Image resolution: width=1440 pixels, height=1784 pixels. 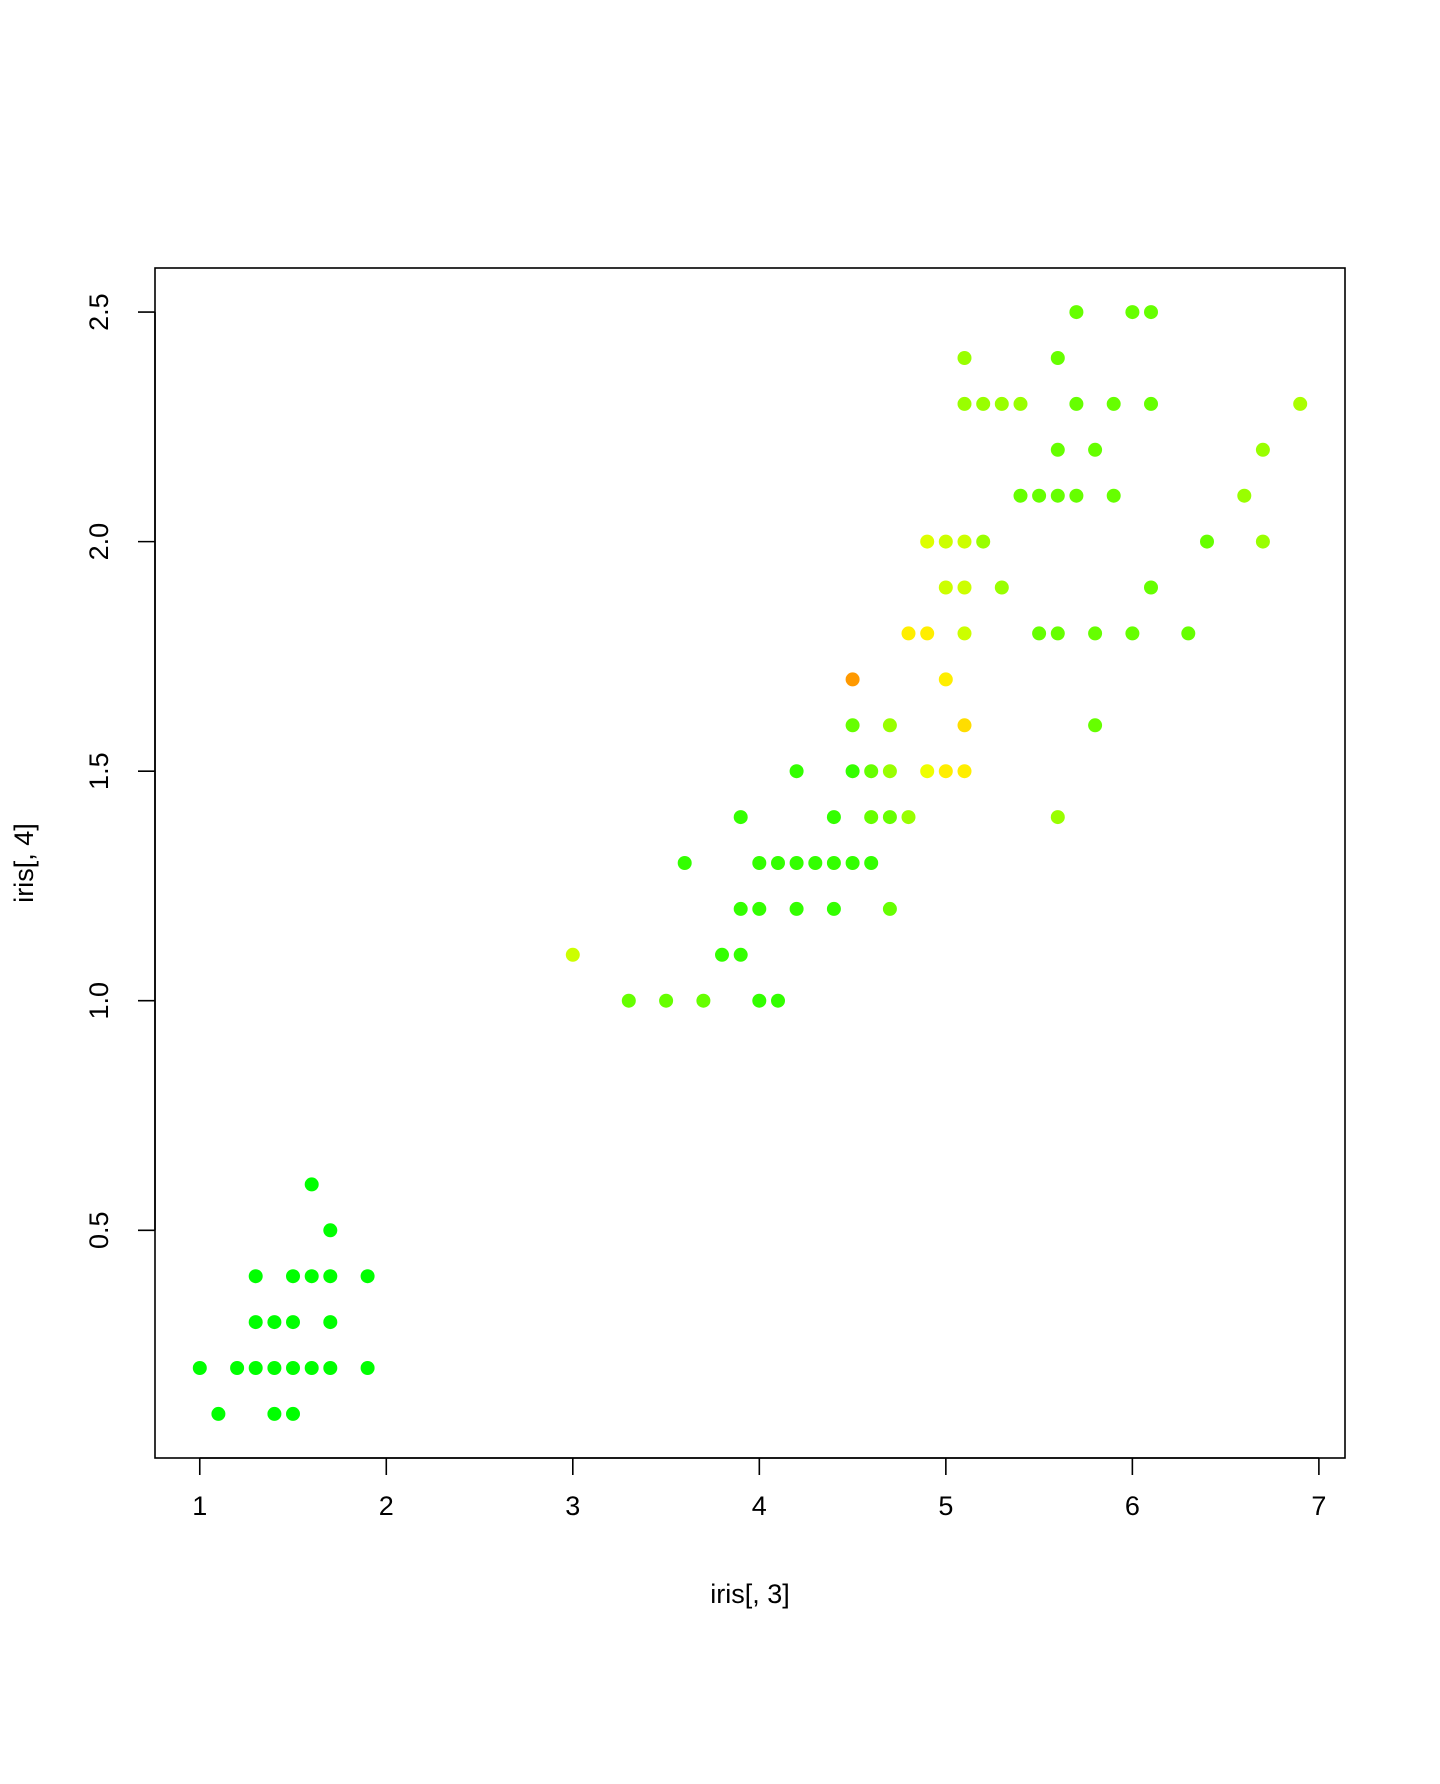 I want to click on x-tick-label: 3, so click(x=572, y=1506).